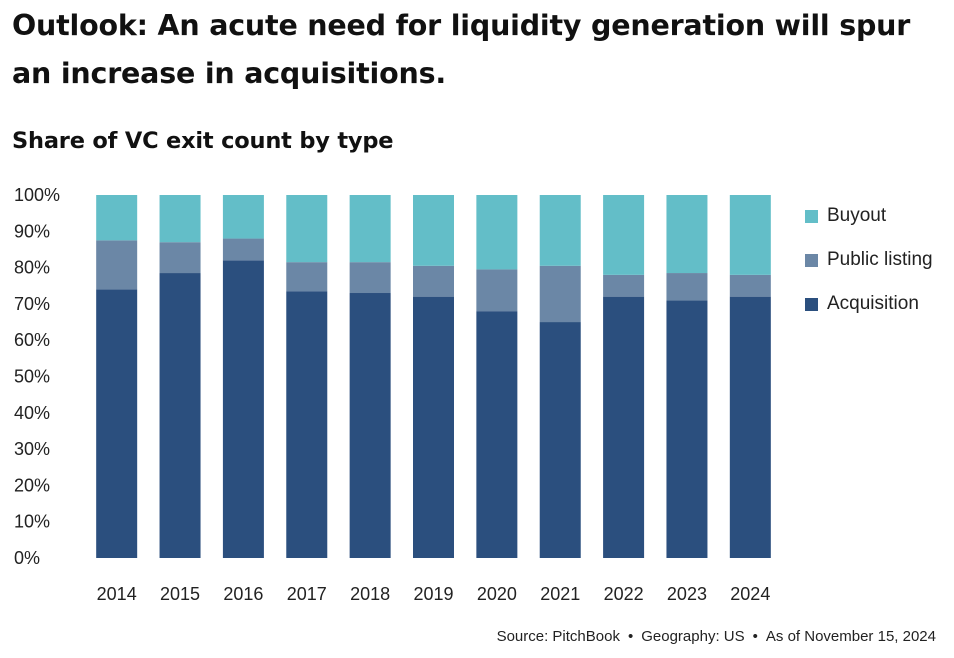 Image resolution: width=954 pixels, height=658 pixels. What do you see at coordinates (497, 594) in the screenshot?
I see `x-tick-label: 2020` at bounding box center [497, 594].